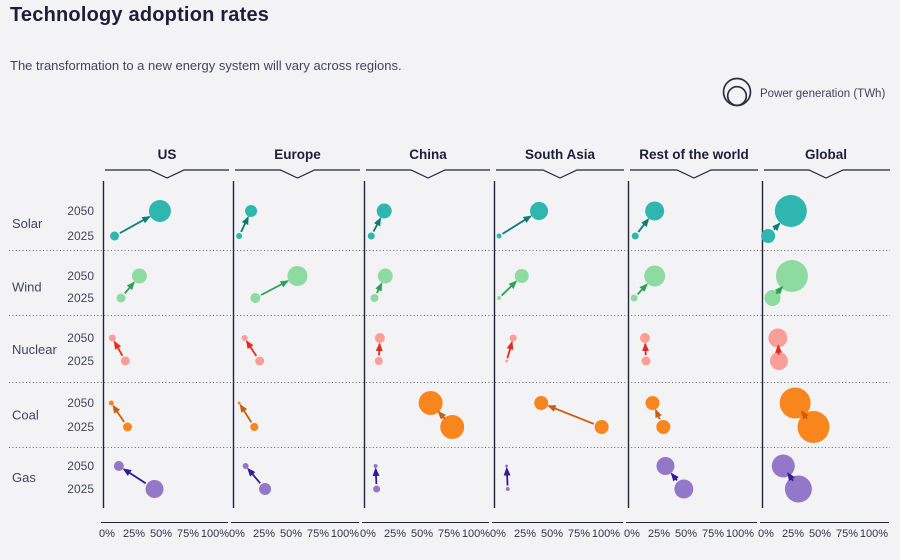  I want to click on column-header-0: US, so click(167, 154).